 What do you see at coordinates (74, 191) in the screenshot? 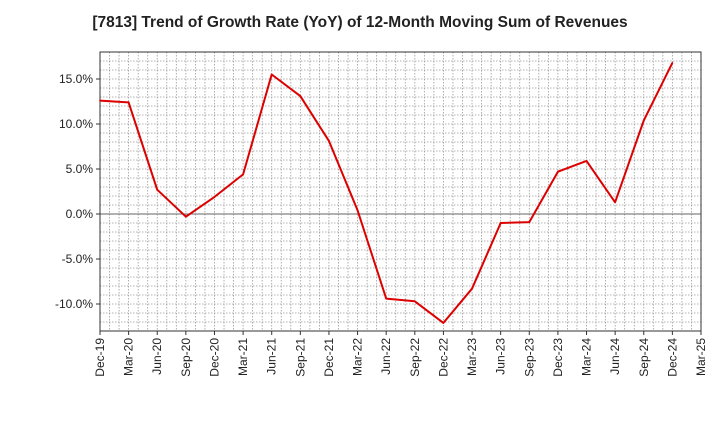
I see `y-tick-labels: 15.0% 10.0% 5.0% 0.0% -5.0% -10.0%` at bounding box center [74, 191].